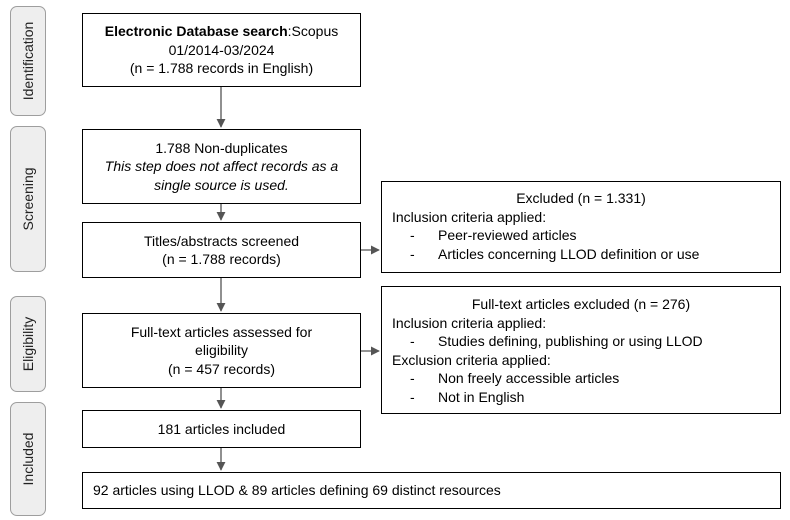 This screenshot has width=790, height=520. I want to click on fulltext-excluded-exclusion-item: - Non freely accessible articles, so click(581, 378).